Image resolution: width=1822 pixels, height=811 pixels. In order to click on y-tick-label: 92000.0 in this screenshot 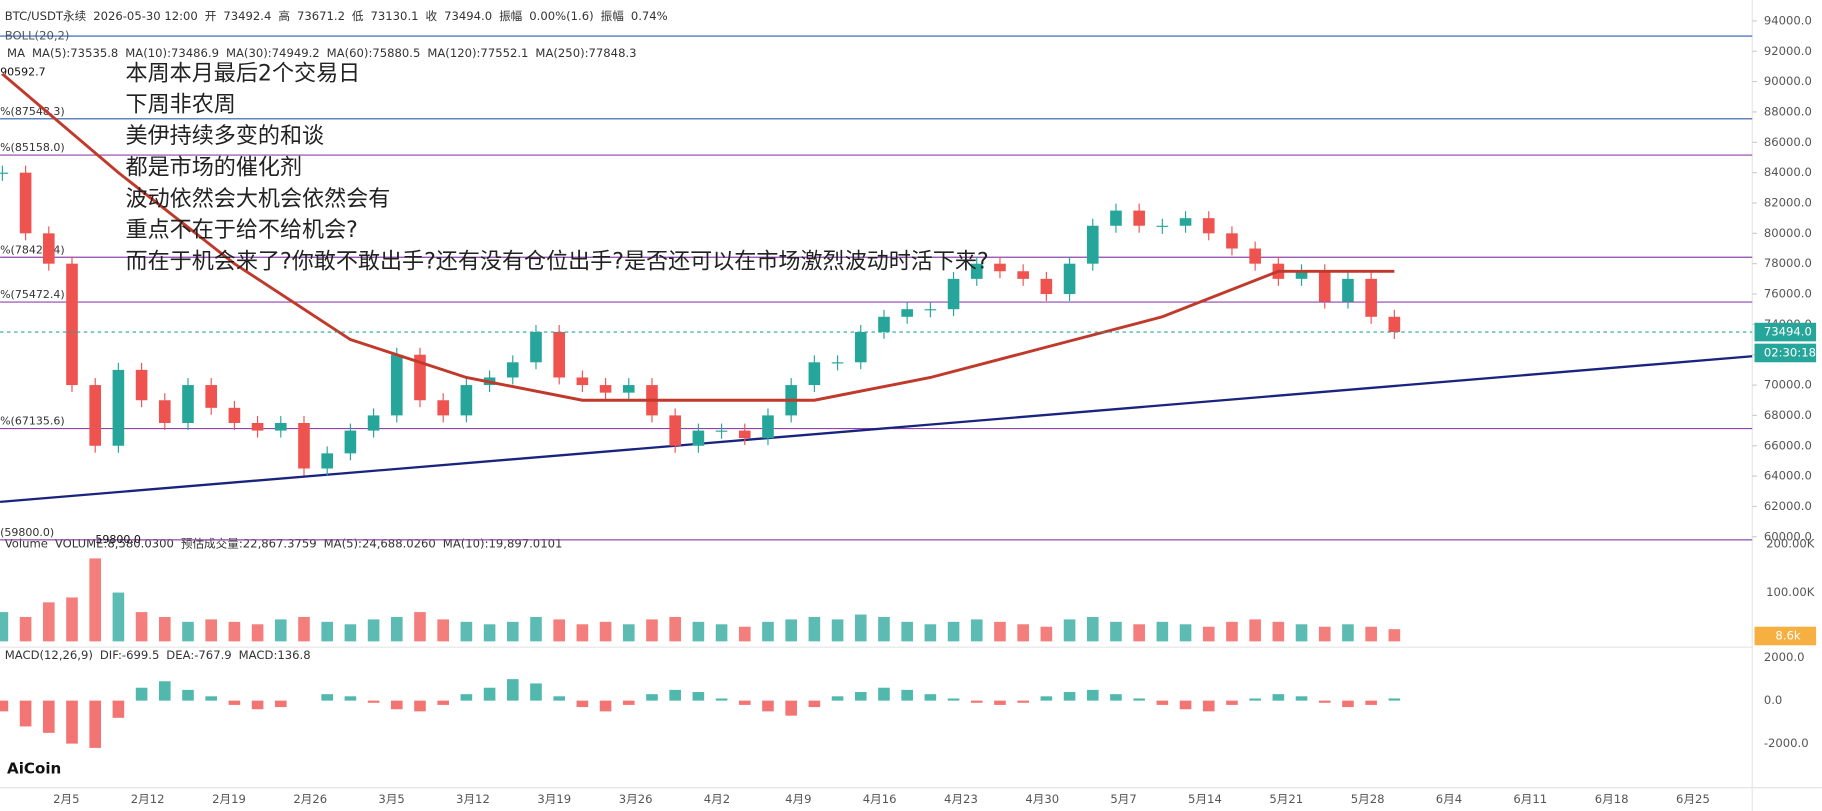, I will do `click(1788, 51)`.